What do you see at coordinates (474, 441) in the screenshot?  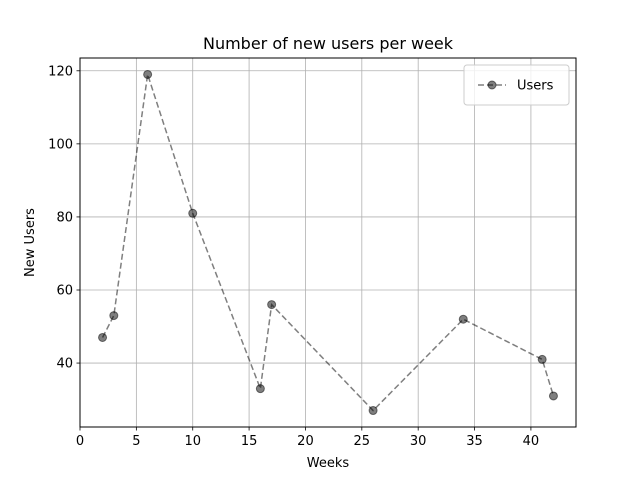 I see `x-tick-label: 35` at bounding box center [474, 441].